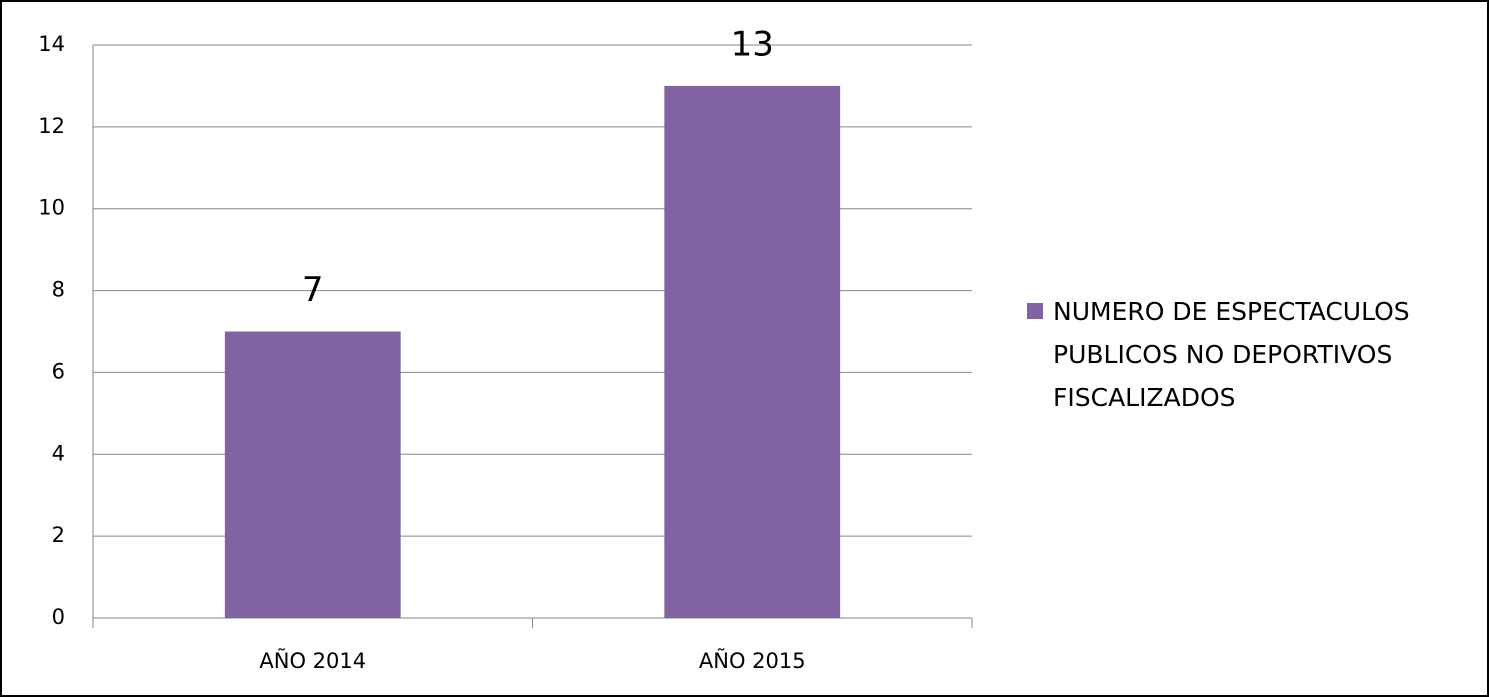 This screenshot has height=697, width=1489. What do you see at coordinates (752, 660) in the screenshot?
I see `x-tick-label: AÑO 2015` at bounding box center [752, 660].